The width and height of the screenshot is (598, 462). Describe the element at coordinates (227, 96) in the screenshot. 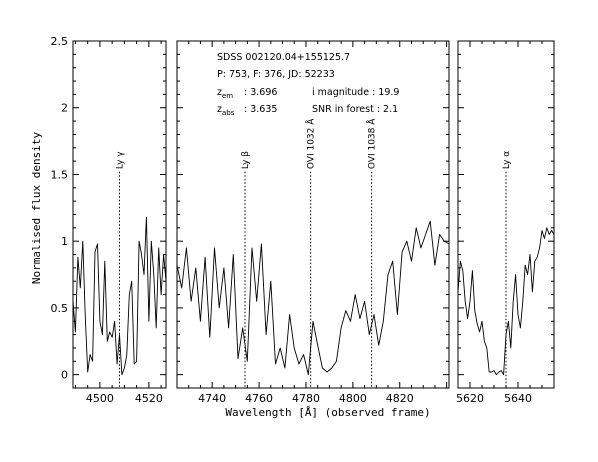

I see `z-emission-sub: em` at that location.